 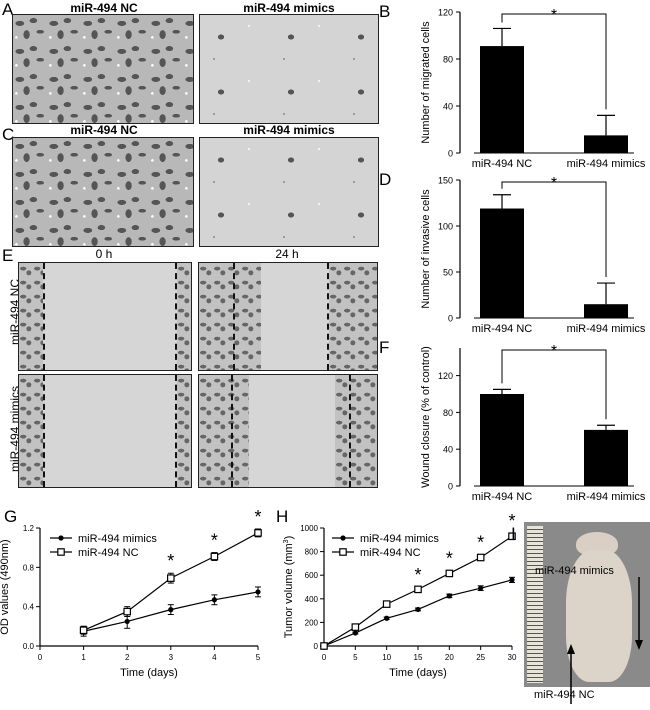 What do you see at coordinates (512, 657) in the screenshot?
I see `x-tick-label: 30` at bounding box center [512, 657].